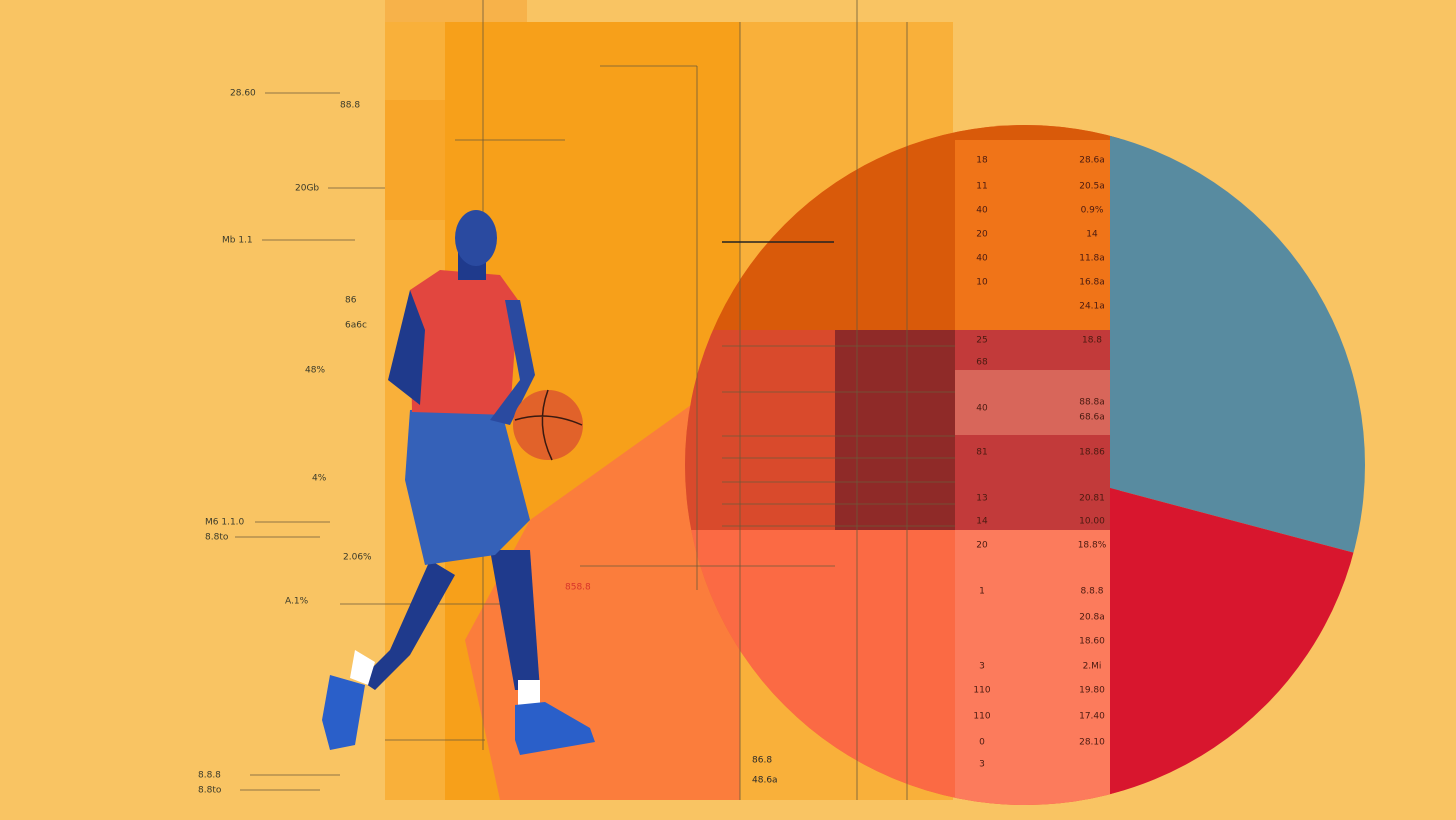 Image resolution: width=1456 pixels, height=820 pixels. What do you see at coordinates (1092, 403) in the screenshot?
I see `table-cell: 88.8a` at bounding box center [1092, 403].